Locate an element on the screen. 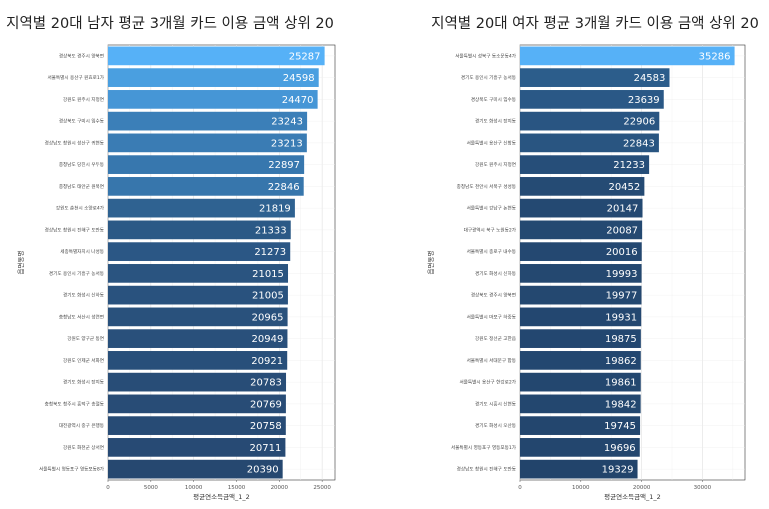 The image size is (769, 509). chart-2-bar-label: 19931 is located at coordinates (621, 317).